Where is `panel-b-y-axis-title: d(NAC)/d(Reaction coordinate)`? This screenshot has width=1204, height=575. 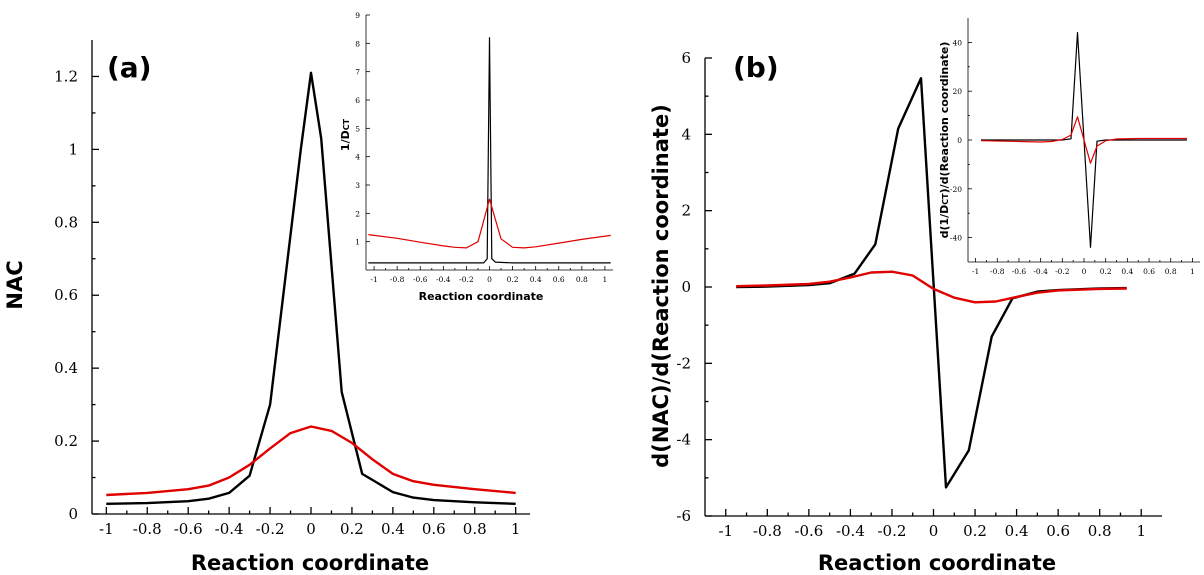 panel-b-y-axis-title: d(NAC)/d(Reaction coordinate) is located at coordinates (661, 286).